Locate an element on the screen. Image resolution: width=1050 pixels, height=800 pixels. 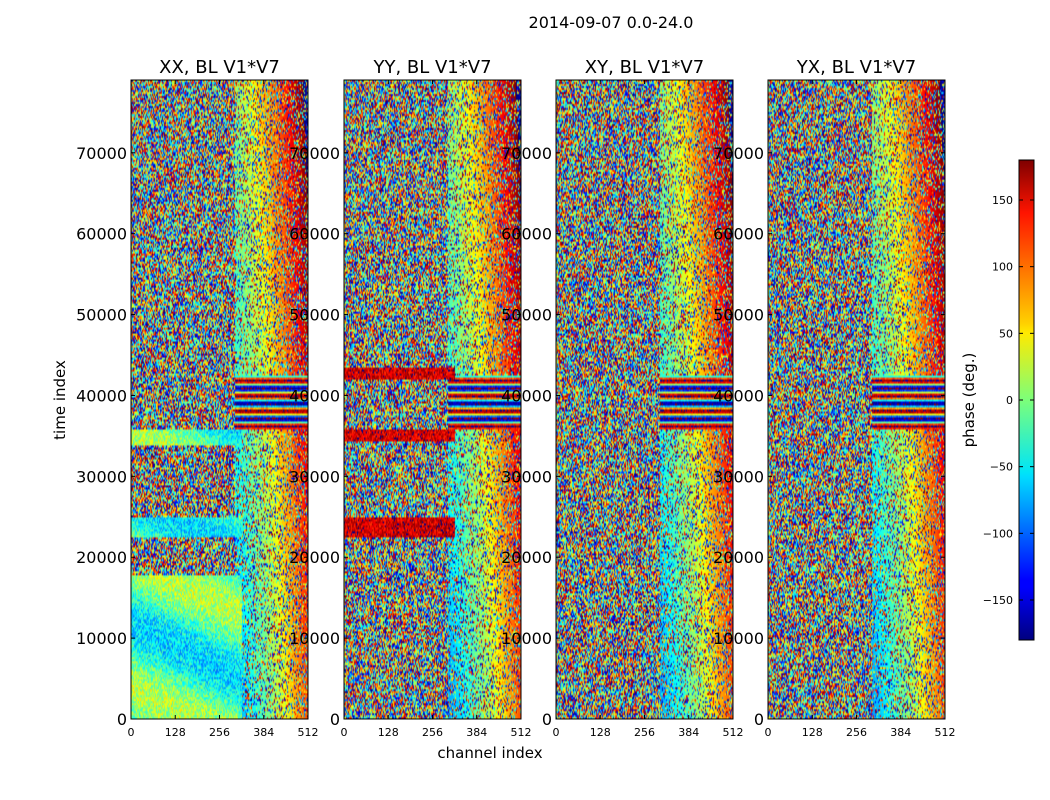
panel-title: XX, BL V1*V7 is located at coordinates (219, 67).